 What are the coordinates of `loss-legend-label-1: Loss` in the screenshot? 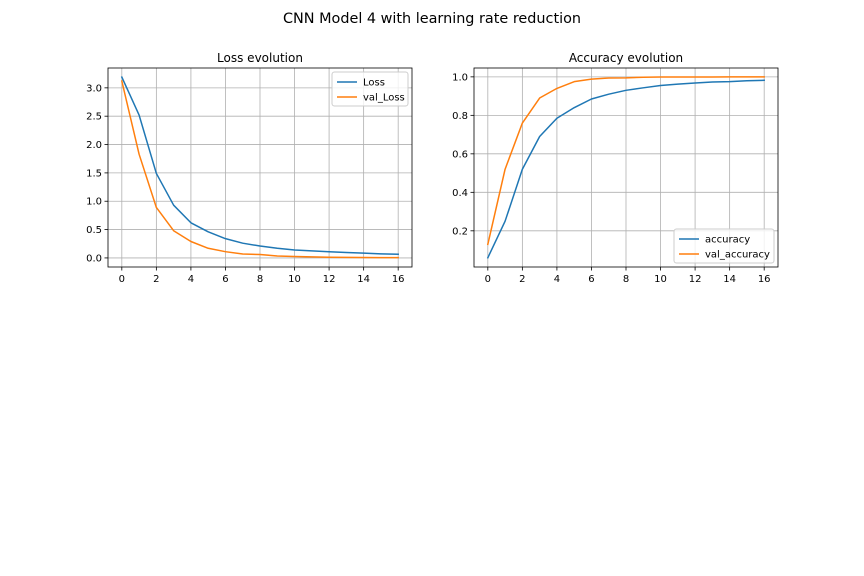 It's located at (374, 83).